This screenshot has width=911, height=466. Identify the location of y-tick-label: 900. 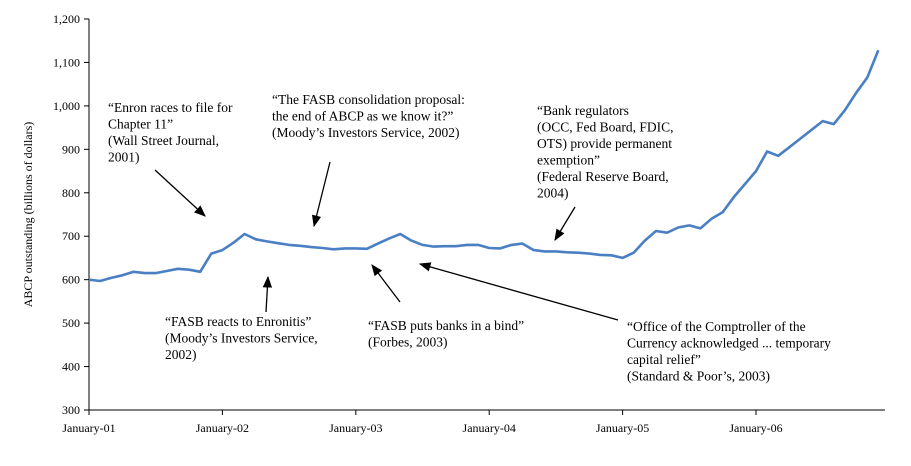
(71, 149).